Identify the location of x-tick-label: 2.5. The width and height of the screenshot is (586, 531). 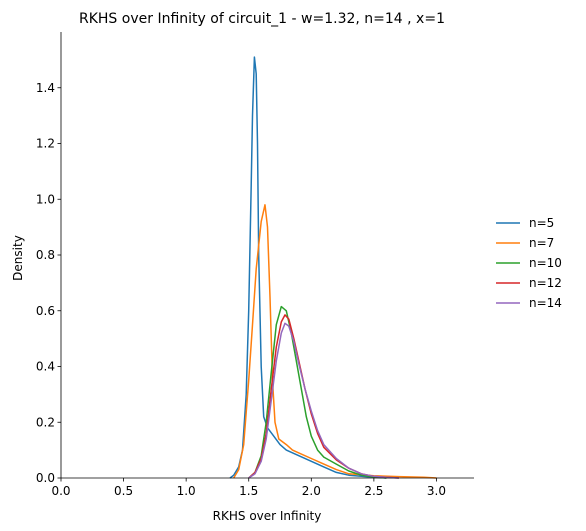
(373, 491).